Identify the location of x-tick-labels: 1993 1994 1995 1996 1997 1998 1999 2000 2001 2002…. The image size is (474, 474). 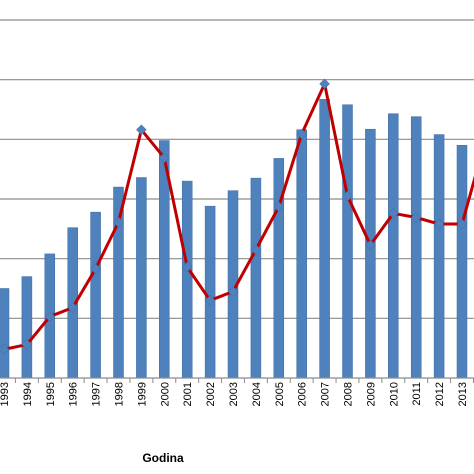
(234, 394).